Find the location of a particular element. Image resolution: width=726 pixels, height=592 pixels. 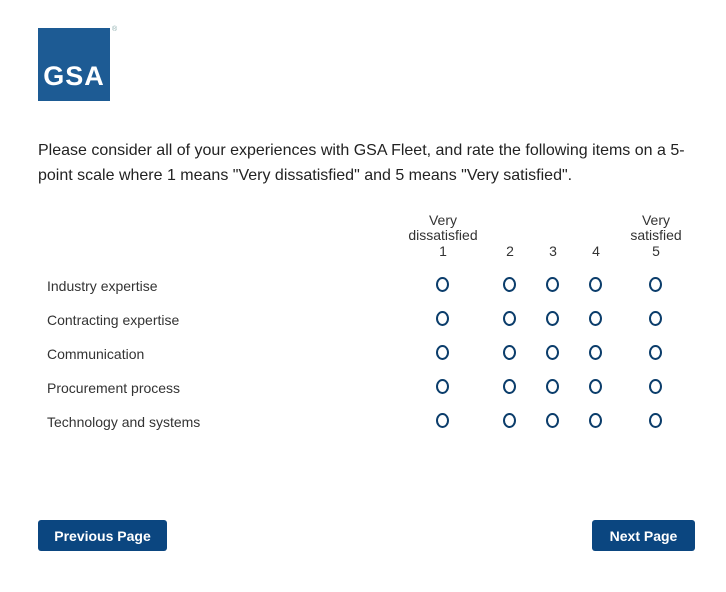

next-page-button: Next Page is located at coordinates (643, 535).